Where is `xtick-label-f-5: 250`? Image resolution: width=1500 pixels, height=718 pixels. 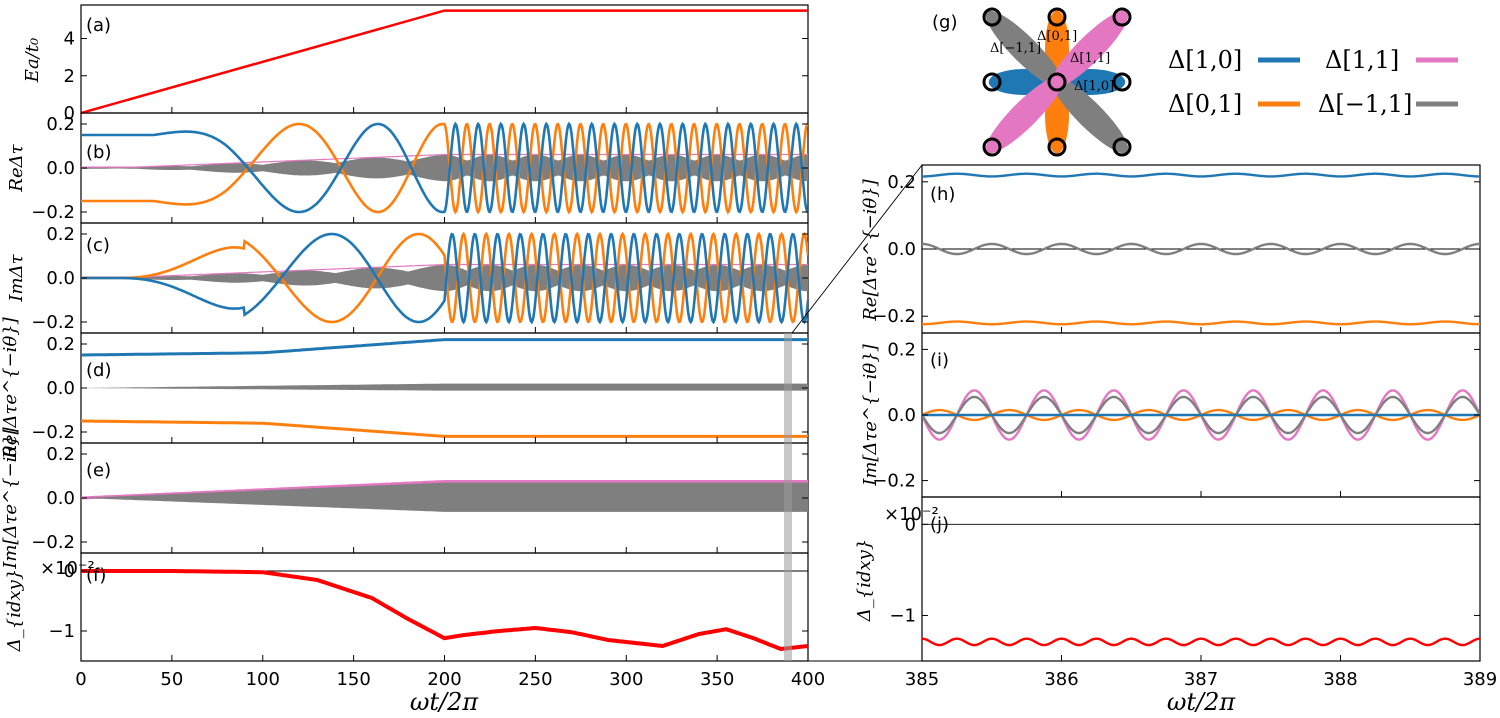
xtick-label-f-5: 250 is located at coordinates (535, 679).